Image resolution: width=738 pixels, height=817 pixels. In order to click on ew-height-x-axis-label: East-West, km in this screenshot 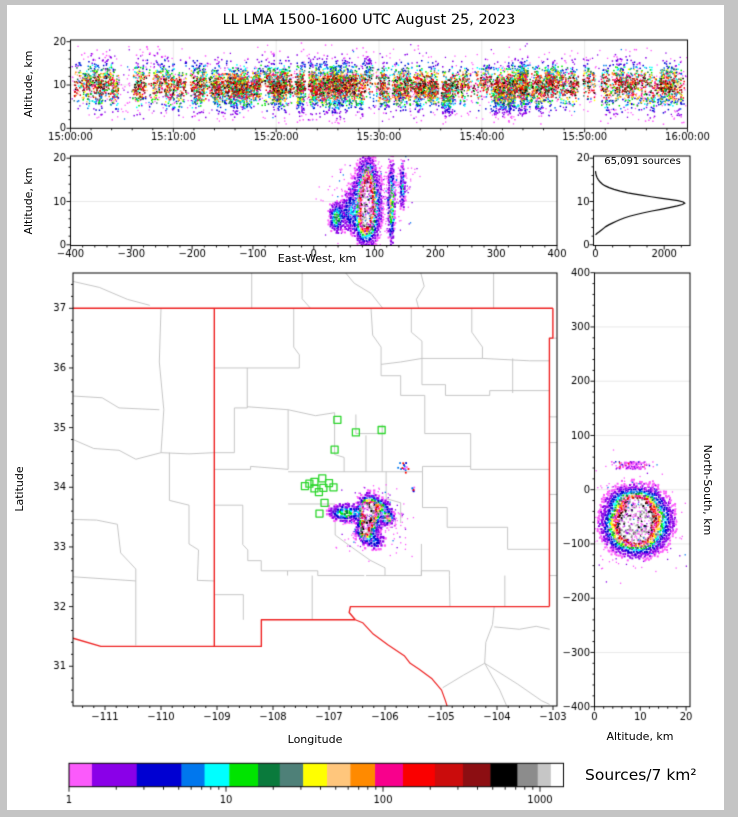, I will do `click(317, 258)`.